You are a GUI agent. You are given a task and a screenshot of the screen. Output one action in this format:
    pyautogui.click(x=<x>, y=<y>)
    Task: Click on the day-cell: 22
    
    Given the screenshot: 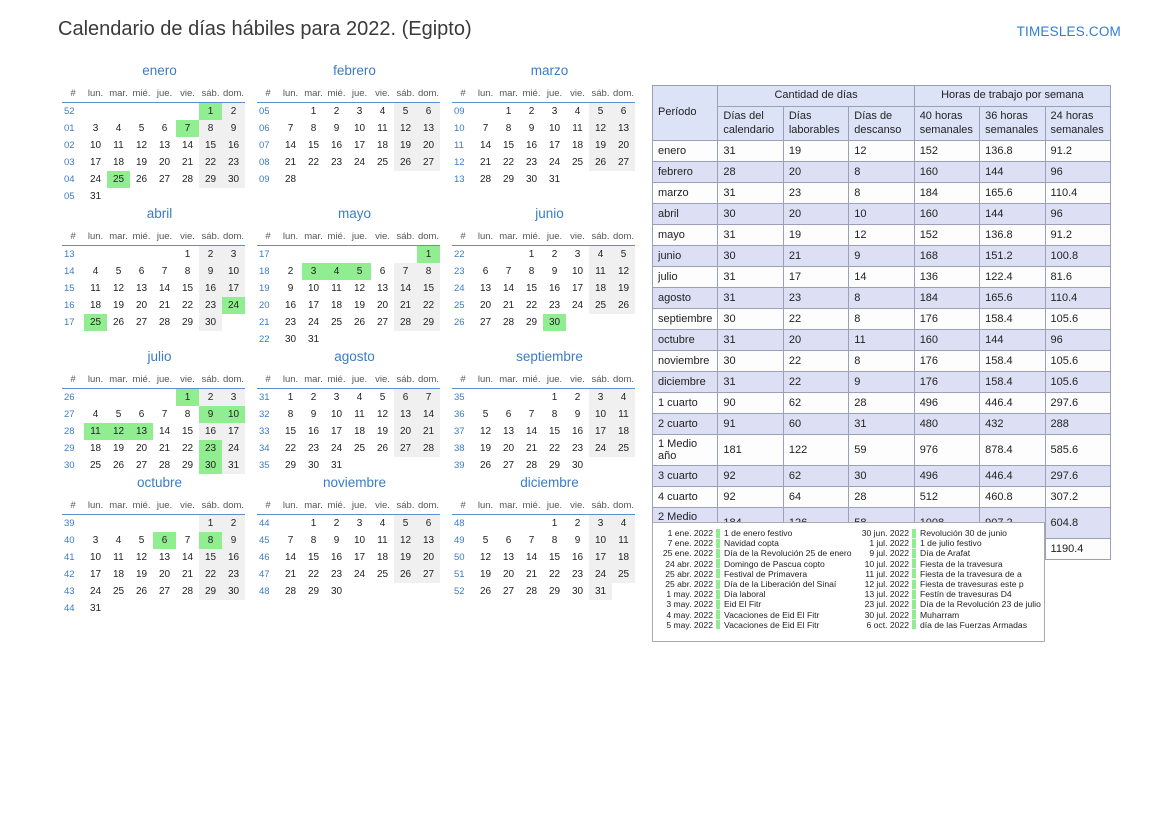 What is the action you would take?
    pyautogui.click(x=187, y=448)
    